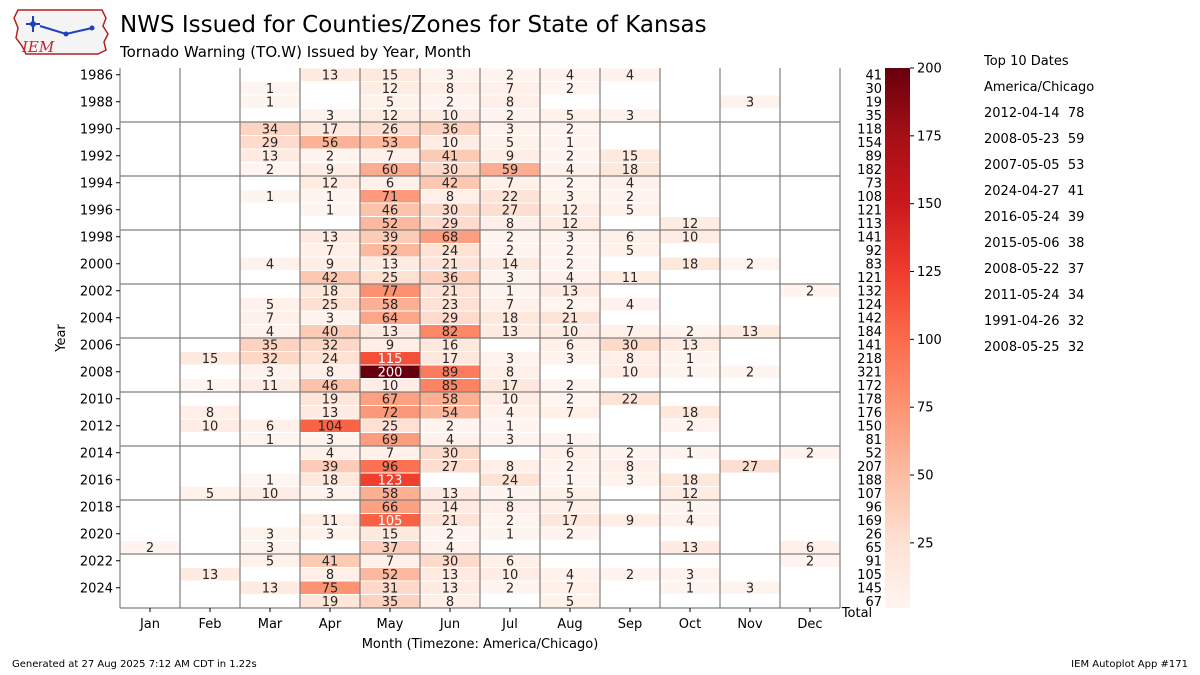 The image size is (1200, 675). What do you see at coordinates (38, 47) in the screenshot?
I see `logo-text: IEM` at bounding box center [38, 47].